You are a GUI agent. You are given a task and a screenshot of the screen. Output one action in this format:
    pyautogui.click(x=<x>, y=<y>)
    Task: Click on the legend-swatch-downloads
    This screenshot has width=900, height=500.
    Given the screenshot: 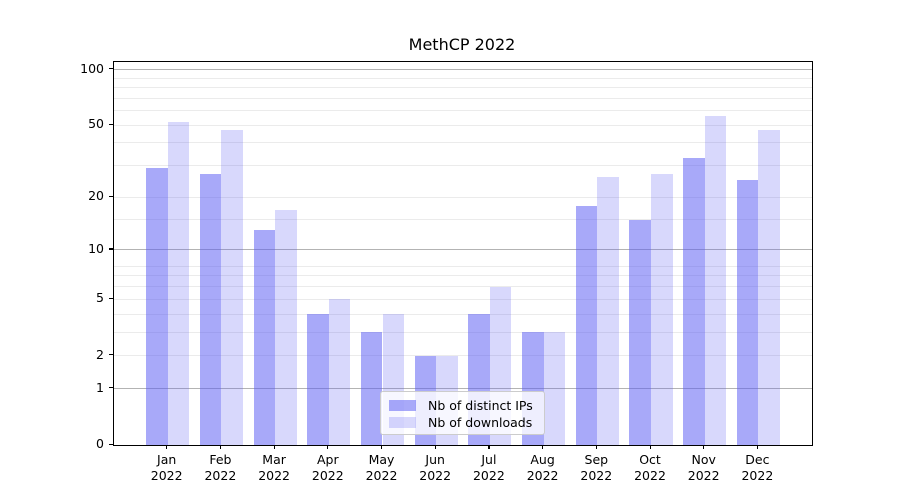 What is the action you would take?
    pyautogui.click(x=402, y=422)
    